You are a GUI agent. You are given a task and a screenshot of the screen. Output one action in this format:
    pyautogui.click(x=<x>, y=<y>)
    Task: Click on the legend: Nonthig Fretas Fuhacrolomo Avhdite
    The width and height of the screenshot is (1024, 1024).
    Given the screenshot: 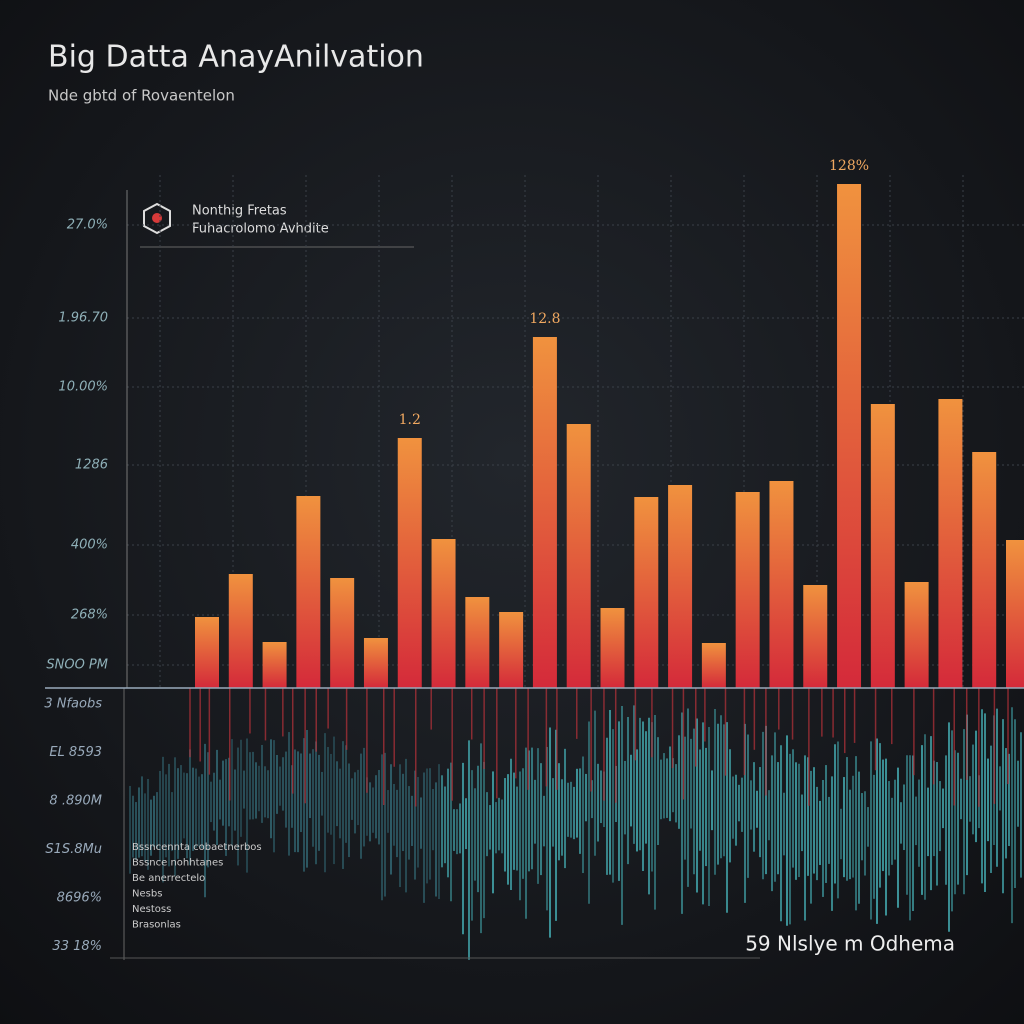 What is the action you would take?
    pyautogui.click(x=277, y=225)
    